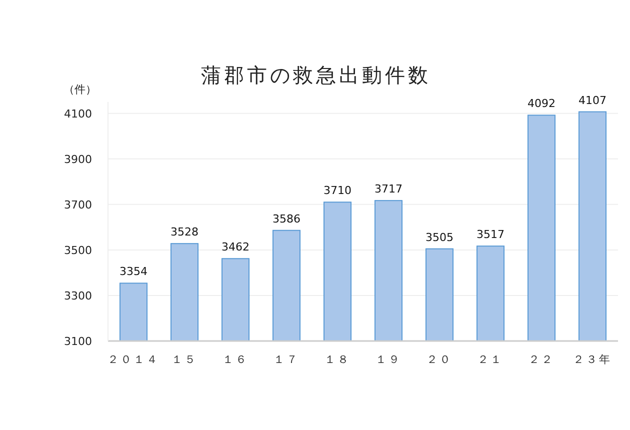 This screenshot has height=430, width=630. Describe the element at coordinates (338, 191) in the screenshot. I see `data-label: 3710` at that location.